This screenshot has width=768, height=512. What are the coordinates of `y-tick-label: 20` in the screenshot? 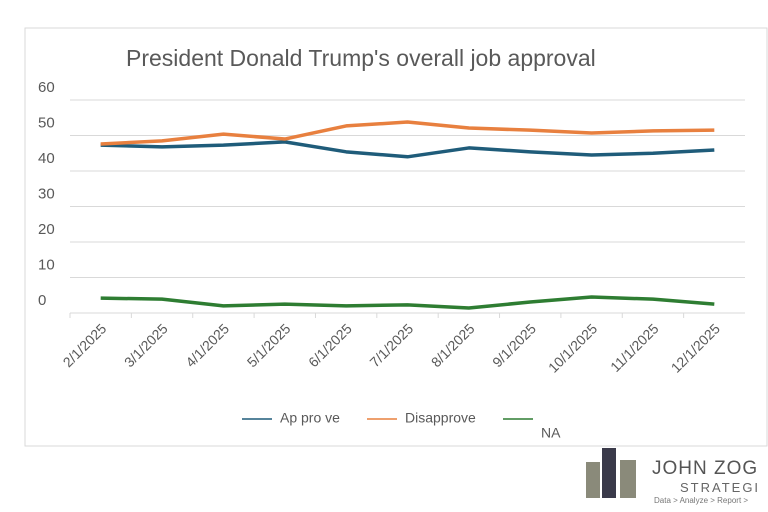 It's located at (46, 229).